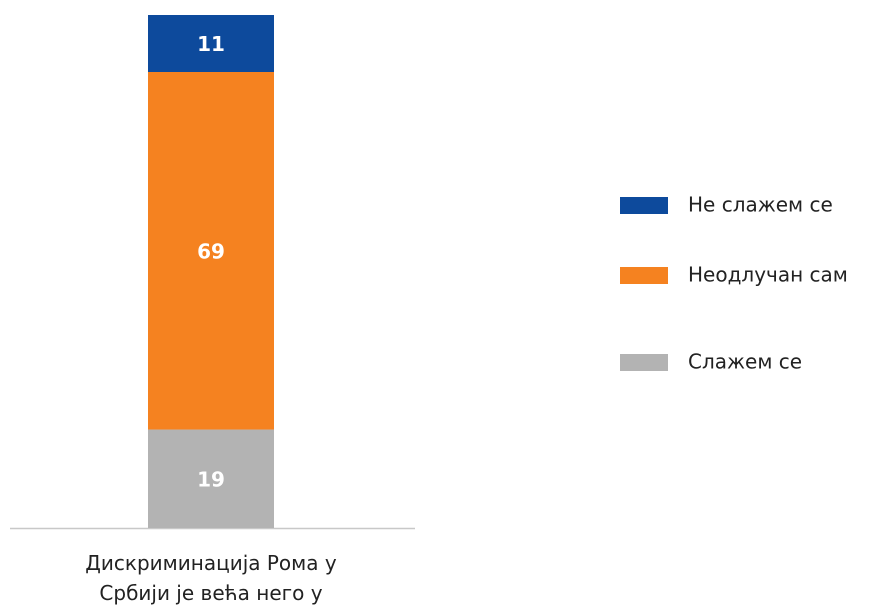 The height and width of the screenshot is (610, 873). I want to click on data-label: 19, so click(211, 479).